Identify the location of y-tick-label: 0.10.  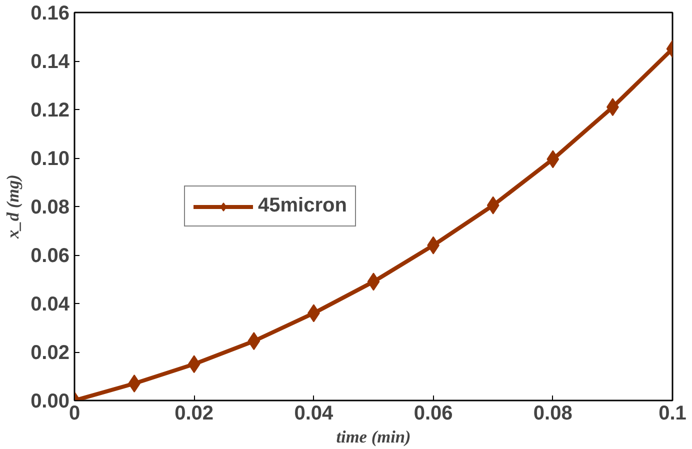
(50, 159).